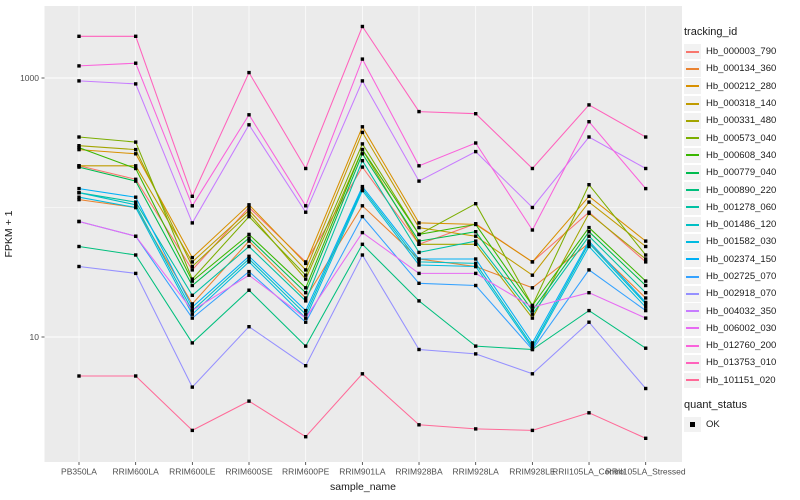 This screenshot has width=800, height=500. I want to click on x-tick-label: PB350LA, so click(79, 472).